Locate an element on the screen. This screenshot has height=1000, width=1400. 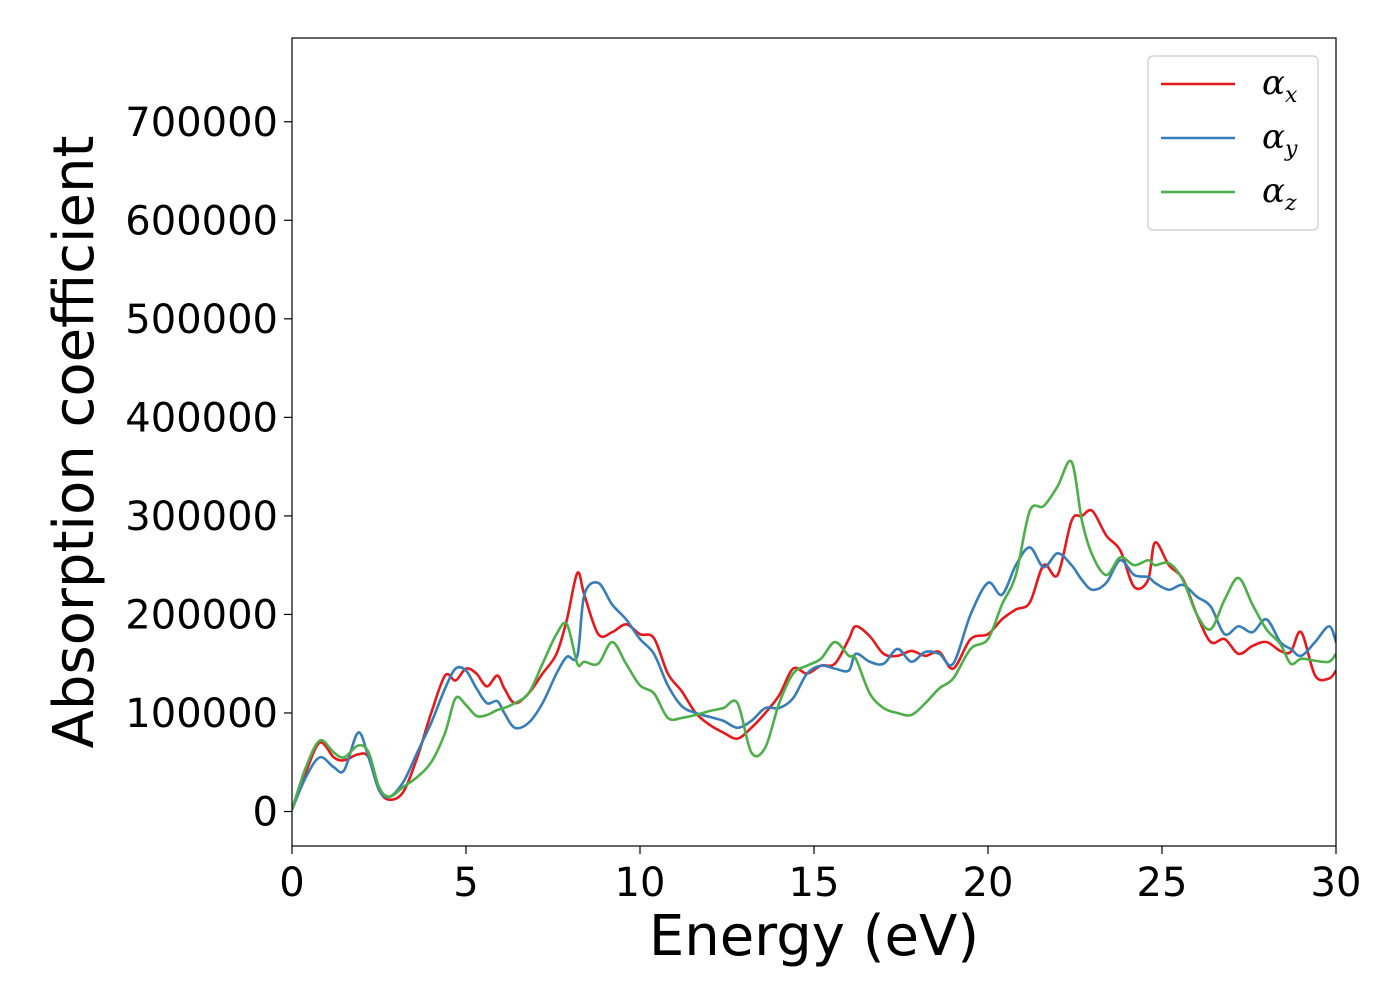
x-tick-label: 15 is located at coordinates (814, 883).